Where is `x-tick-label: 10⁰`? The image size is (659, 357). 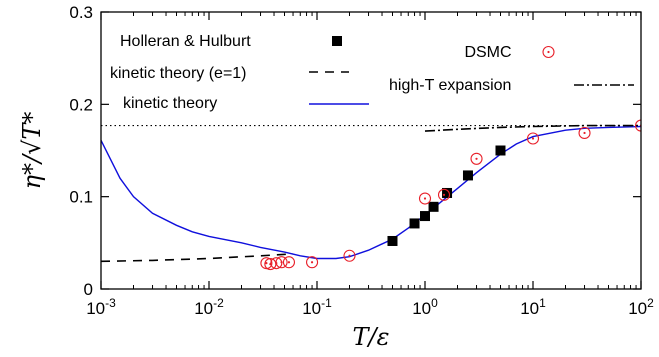
x-tick-label: 10⁰ is located at coordinates (425, 307).